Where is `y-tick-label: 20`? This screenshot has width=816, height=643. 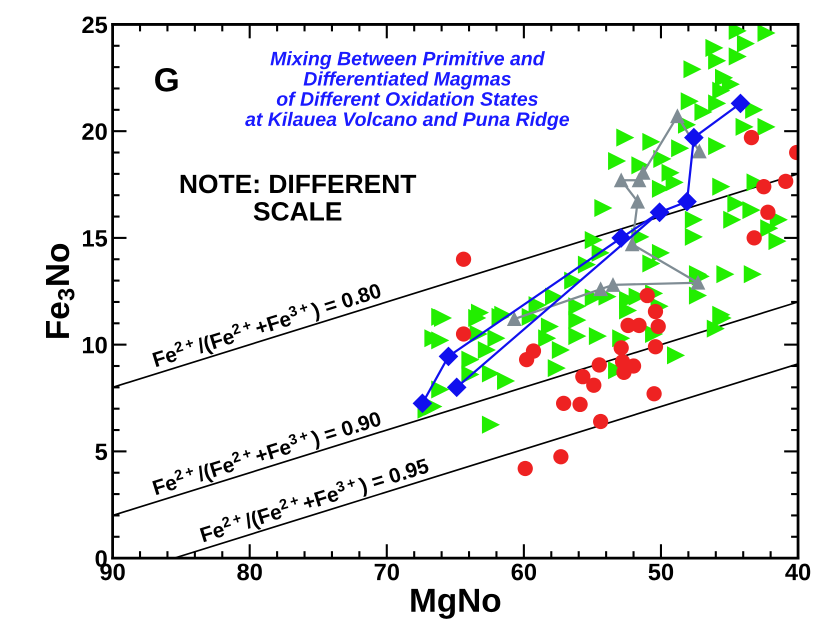
y-tick-label: 20 is located at coordinates (94, 131).